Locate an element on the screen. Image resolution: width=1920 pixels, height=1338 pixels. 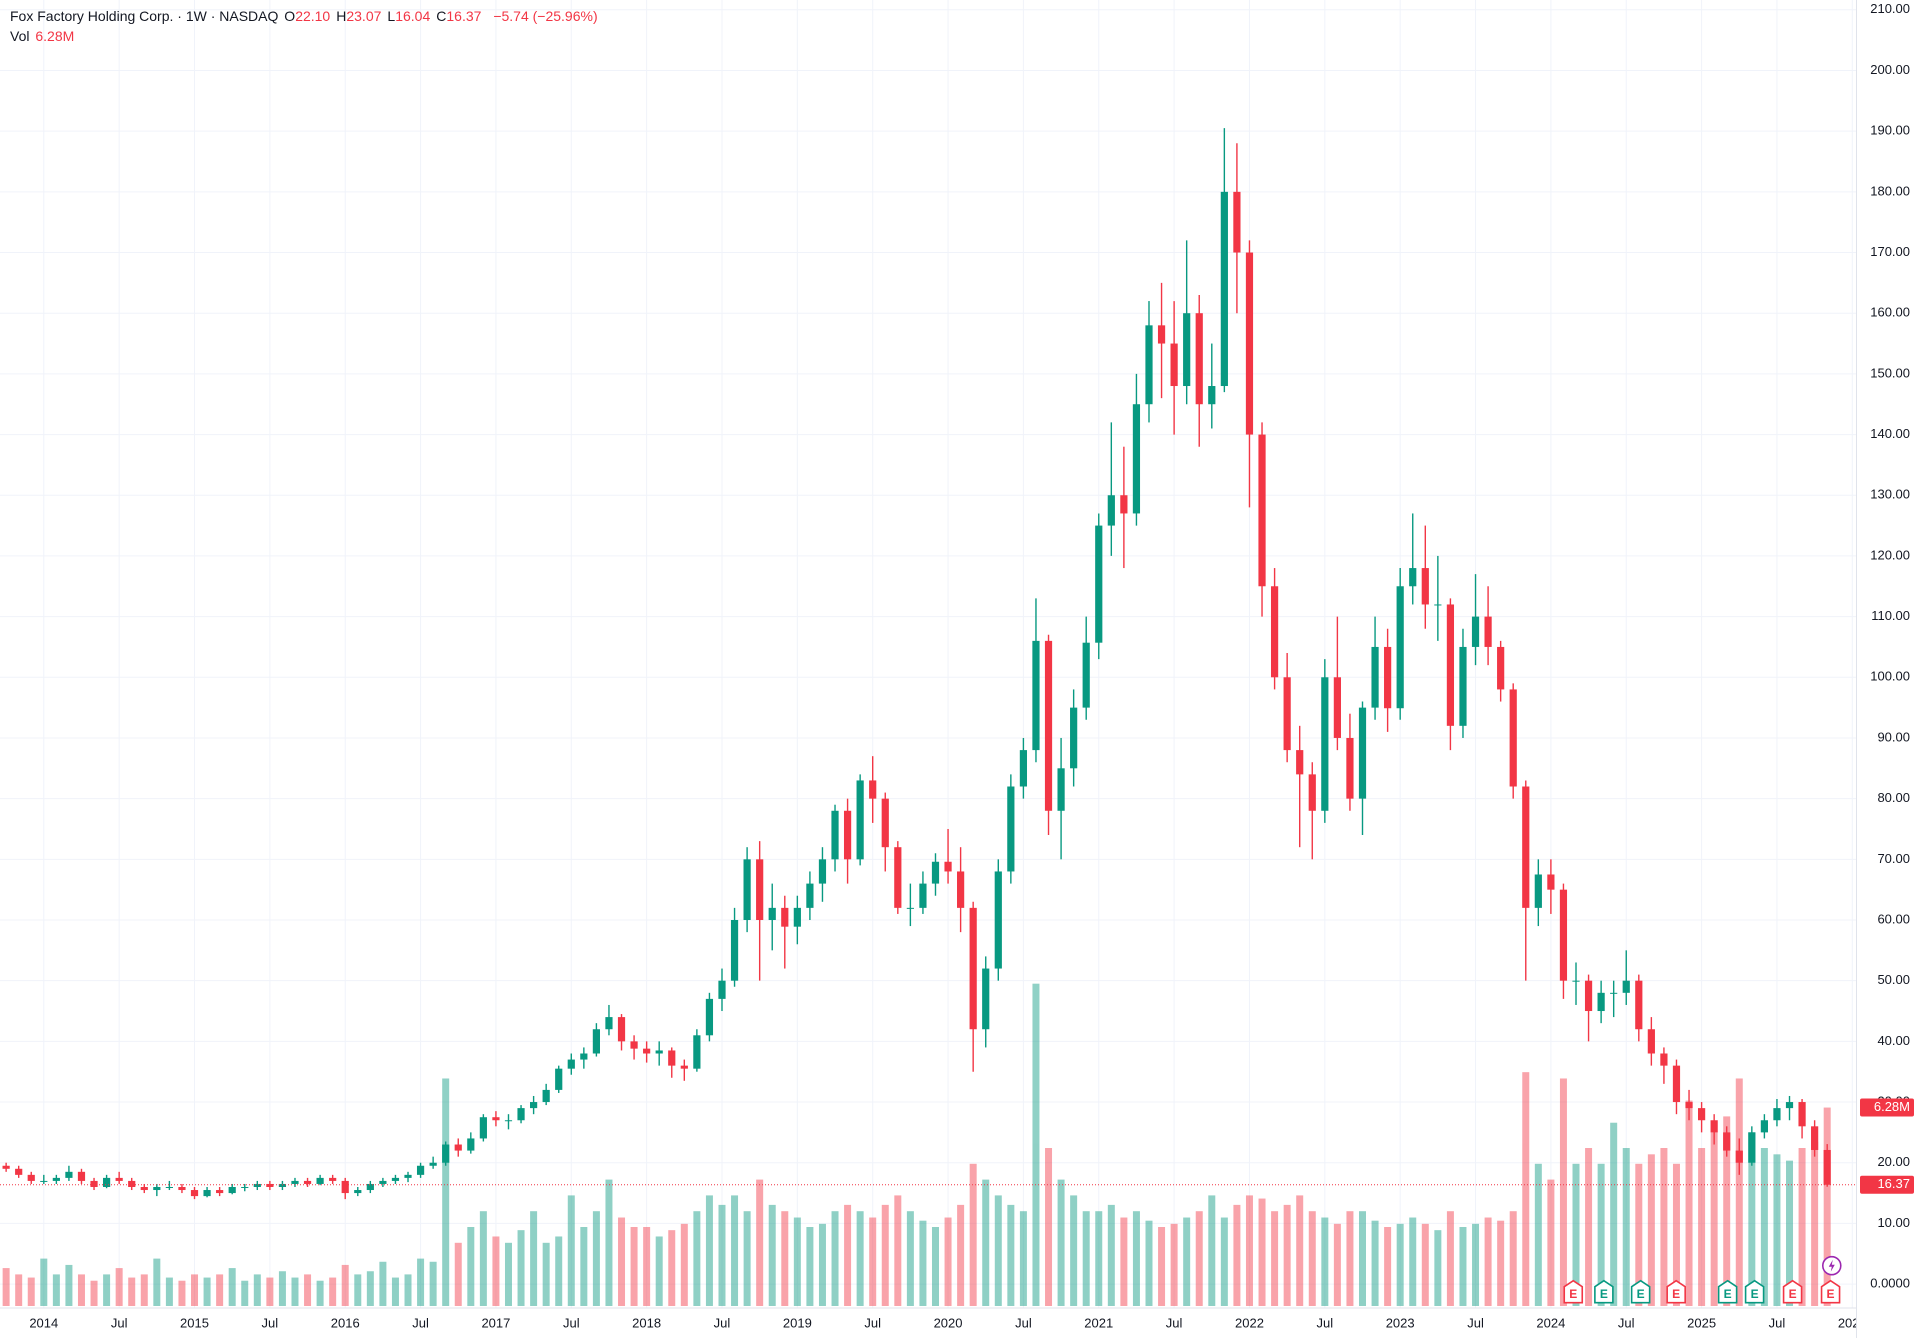
ohlc-key: L is located at coordinates (391, 16).